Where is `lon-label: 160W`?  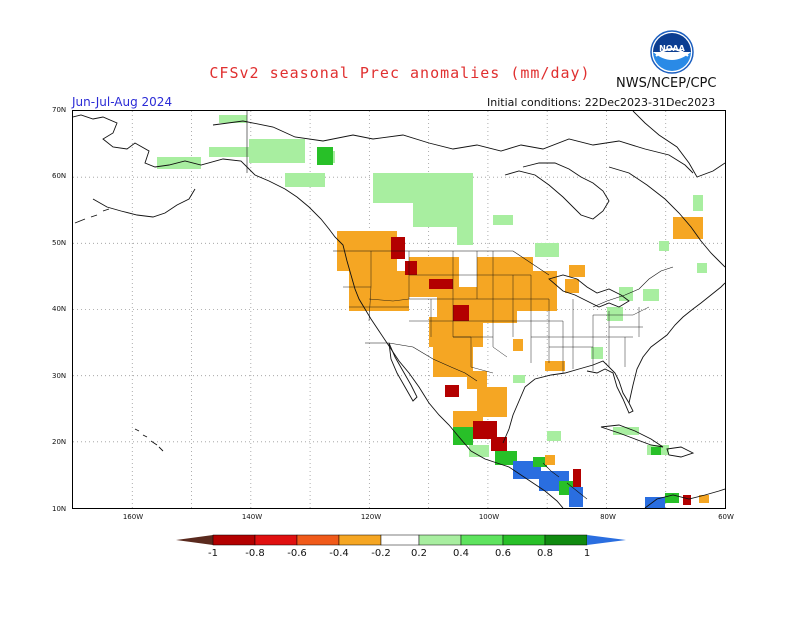 lon-label: 160W is located at coordinates (133, 517).